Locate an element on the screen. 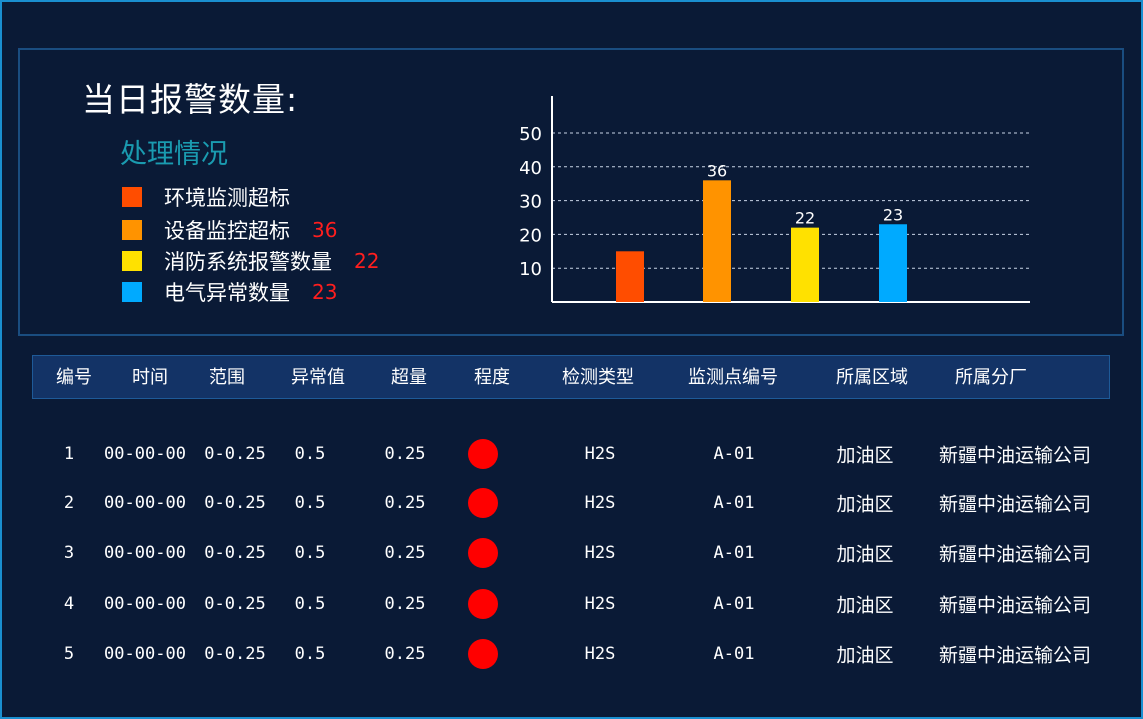 This screenshot has height=719, width=1143. table-cell-id: 5 is located at coordinates (69, 654).